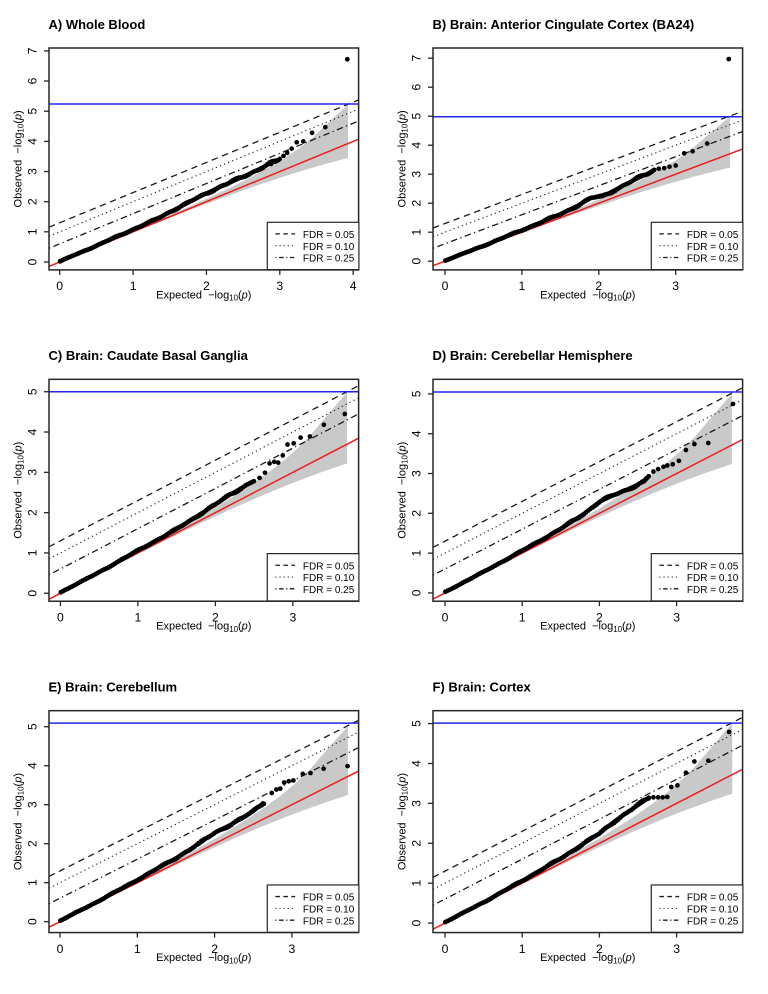 The image size is (768, 994). What do you see at coordinates (113, 686) in the screenshot?
I see `svg-text: E) Brain: Cerebellum` at bounding box center [113, 686].